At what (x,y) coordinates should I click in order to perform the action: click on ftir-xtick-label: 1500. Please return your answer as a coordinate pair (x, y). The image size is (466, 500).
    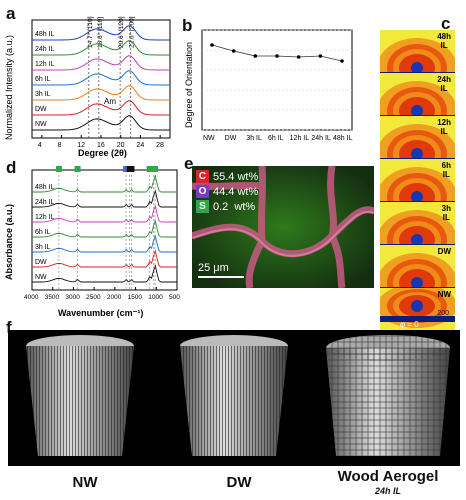
    Looking at the image, I should click on (135, 297).